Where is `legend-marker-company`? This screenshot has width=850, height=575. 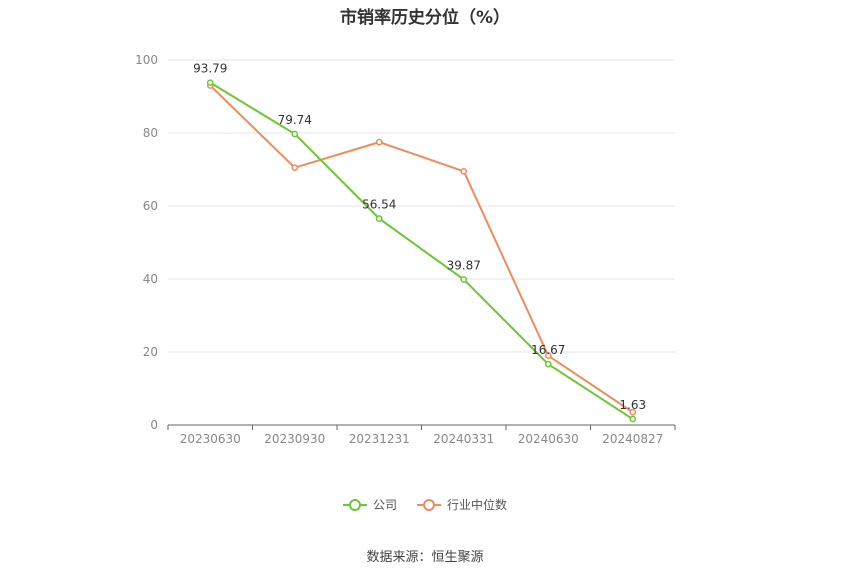 legend-marker-company is located at coordinates (354, 505).